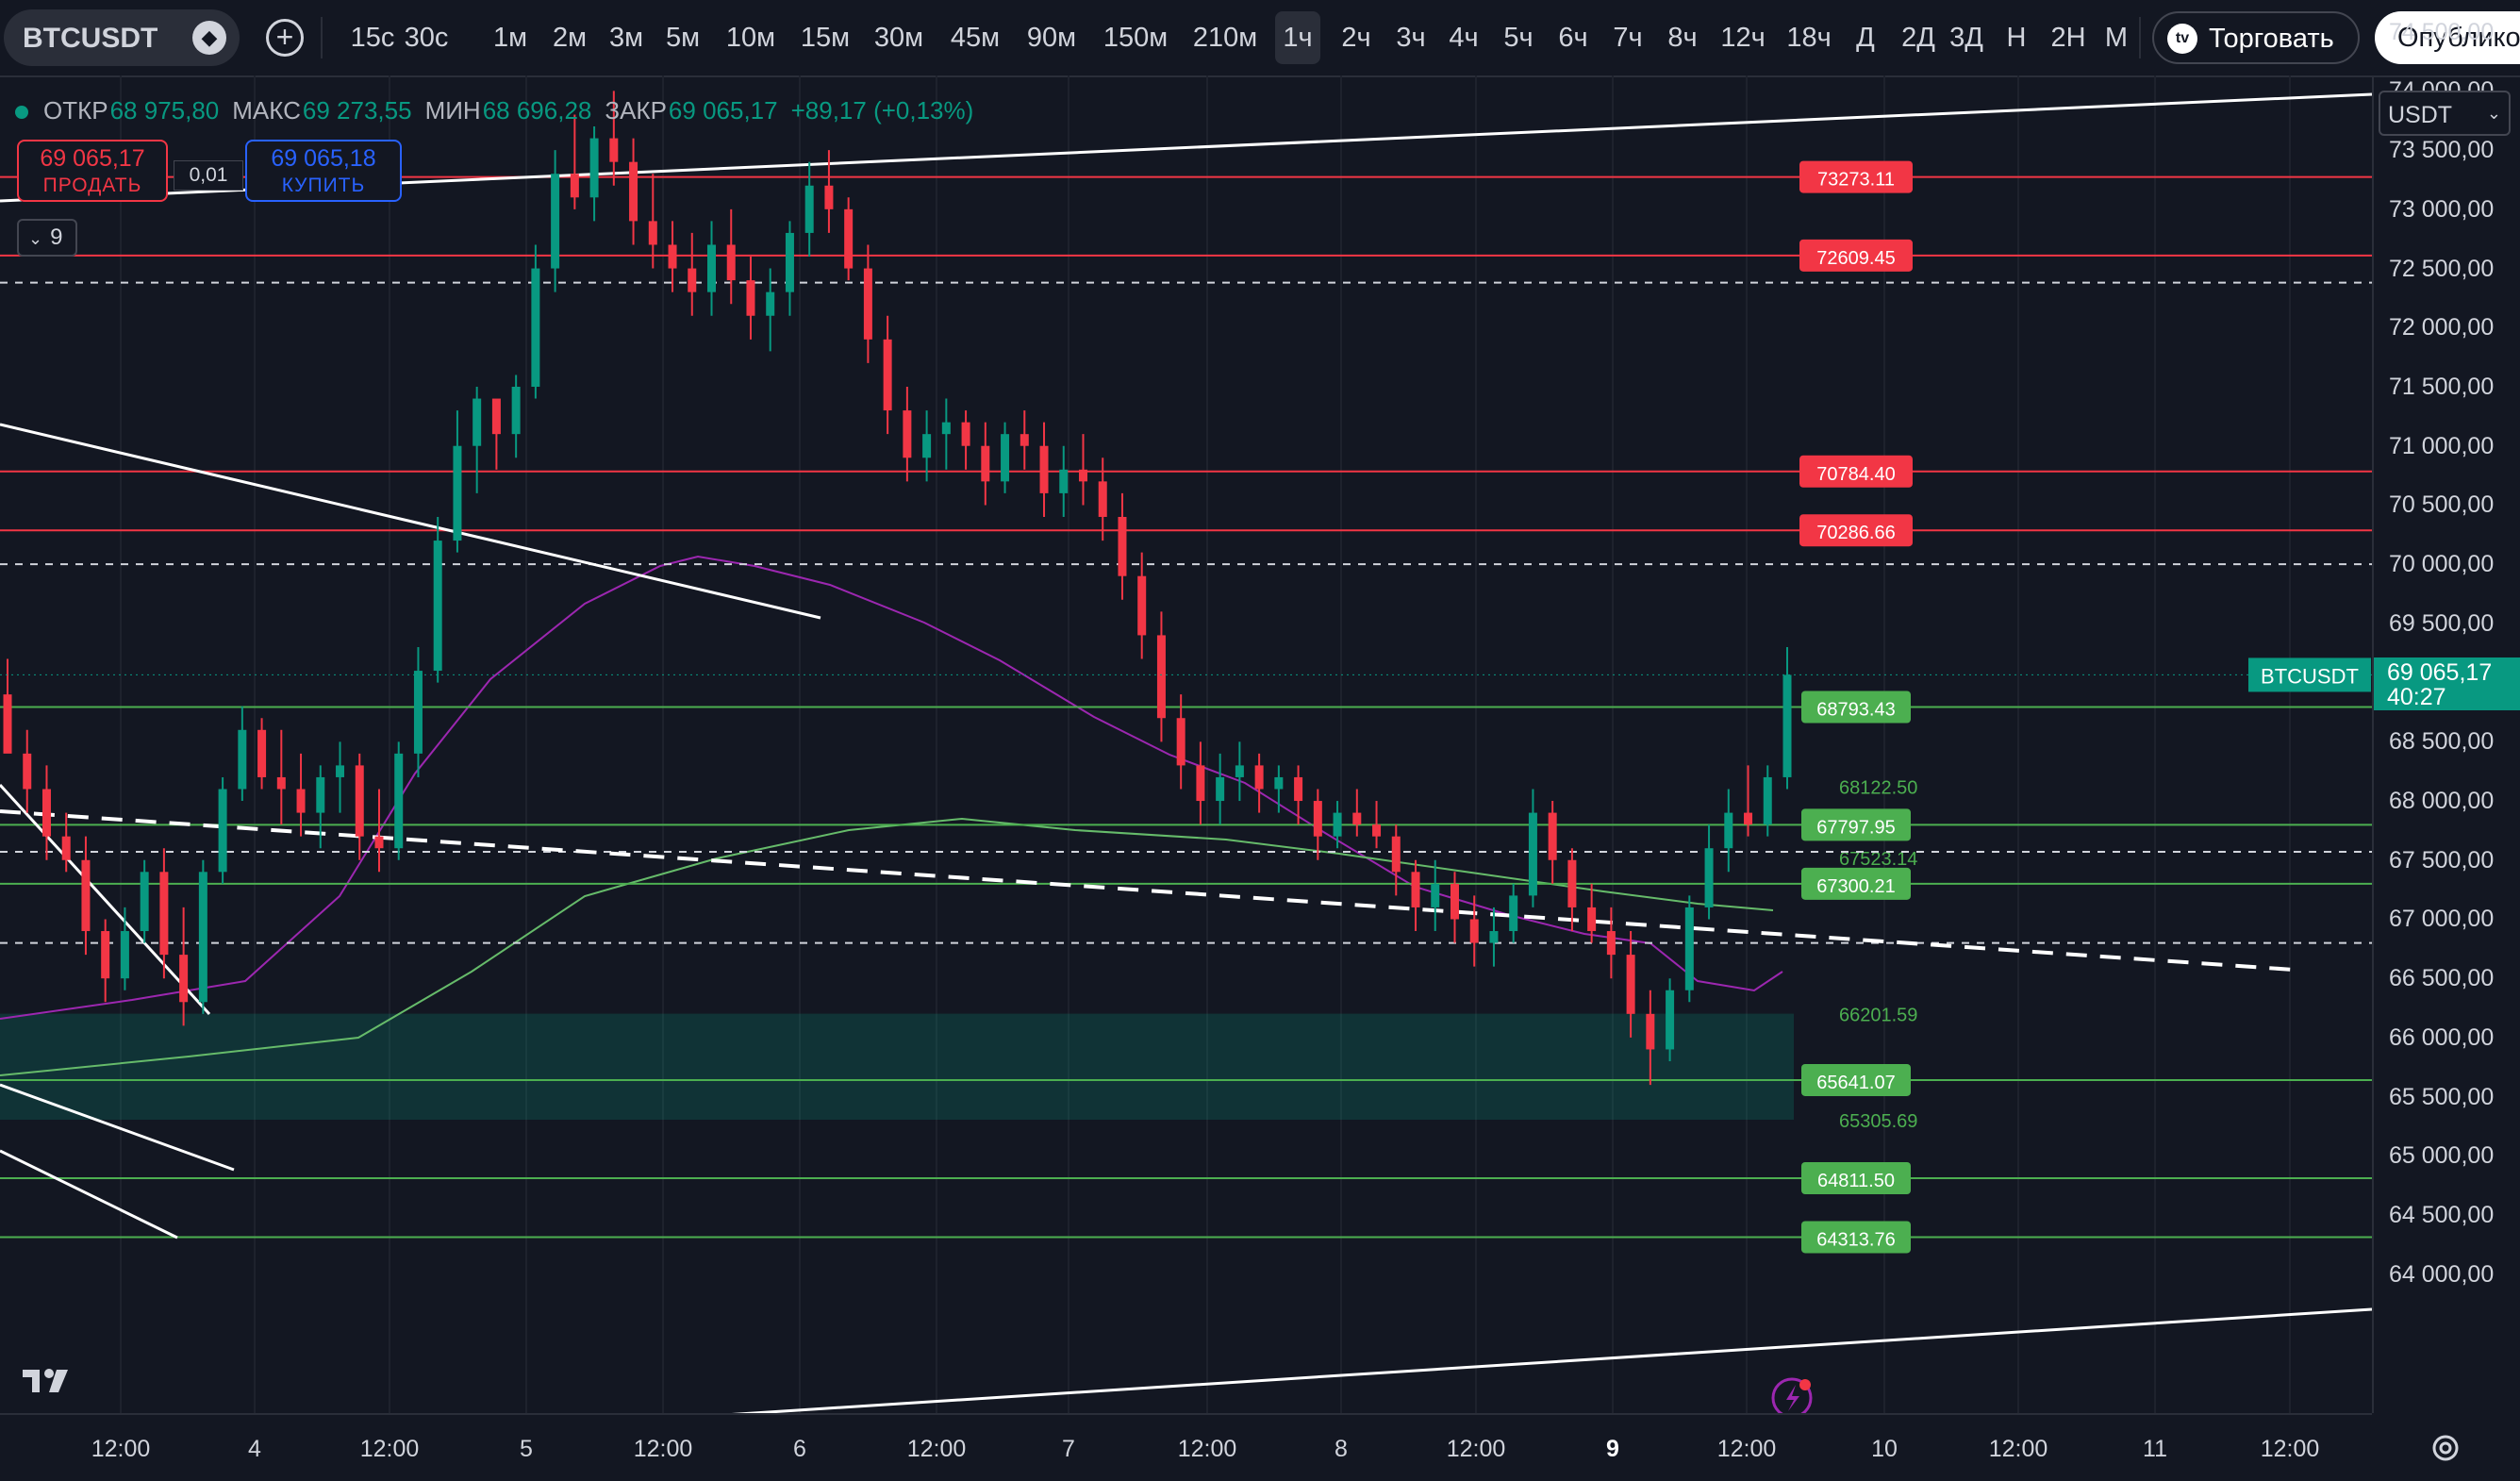 This screenshot has height=1481, width=2520. Describe the element at coordinates (323, 185) in the screenshot. I see `buy-label: КУПИТЬ` at that location.